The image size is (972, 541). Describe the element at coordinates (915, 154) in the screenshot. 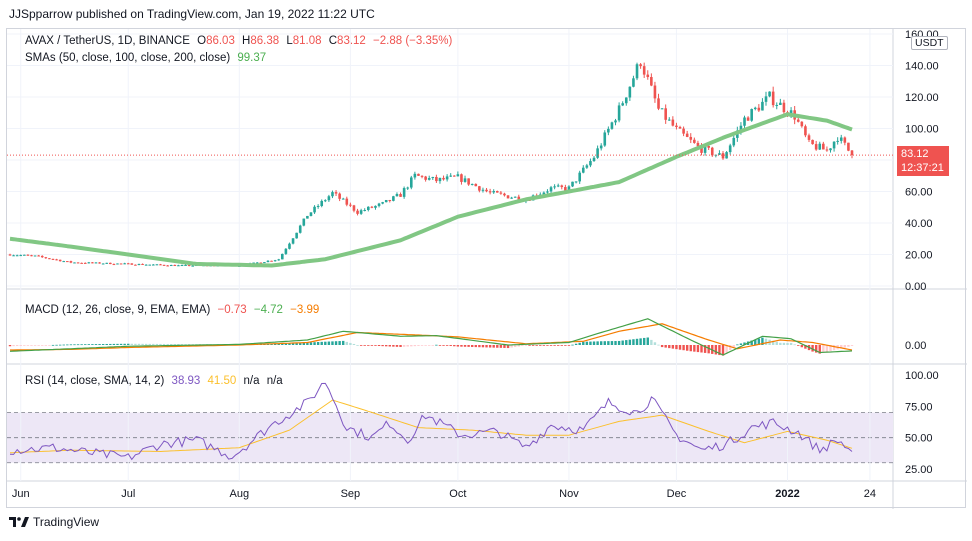

I see `last-price-value: 83.12` at that location.